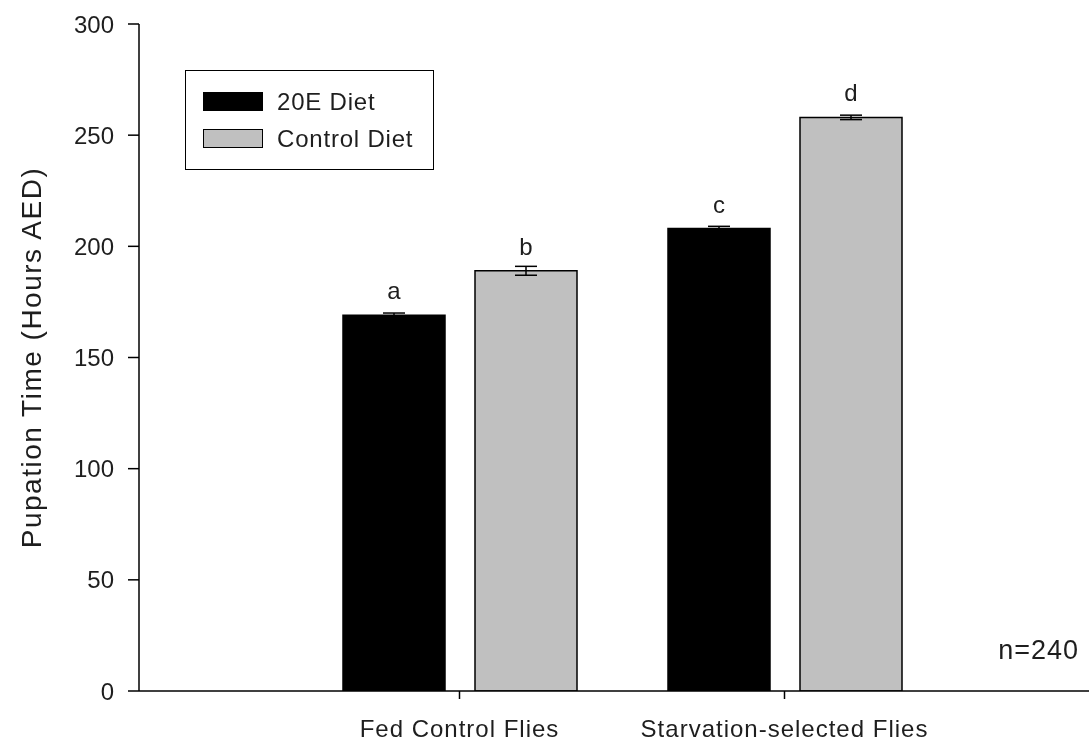  What do you see at coordinates (93, 358) in the screenshot?
I see `y-tick-label: 150` at bounding box center [93, 358].